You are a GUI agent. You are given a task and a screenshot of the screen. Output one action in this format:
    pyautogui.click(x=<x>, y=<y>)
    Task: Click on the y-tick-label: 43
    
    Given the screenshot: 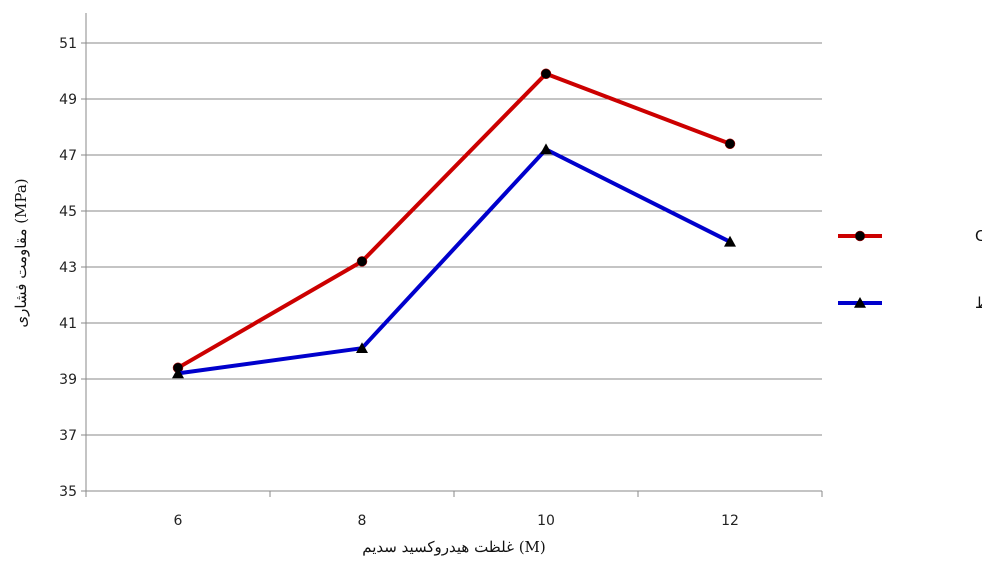 What is the action you would take?
    pyautogui.click(x=68, y=268)
    